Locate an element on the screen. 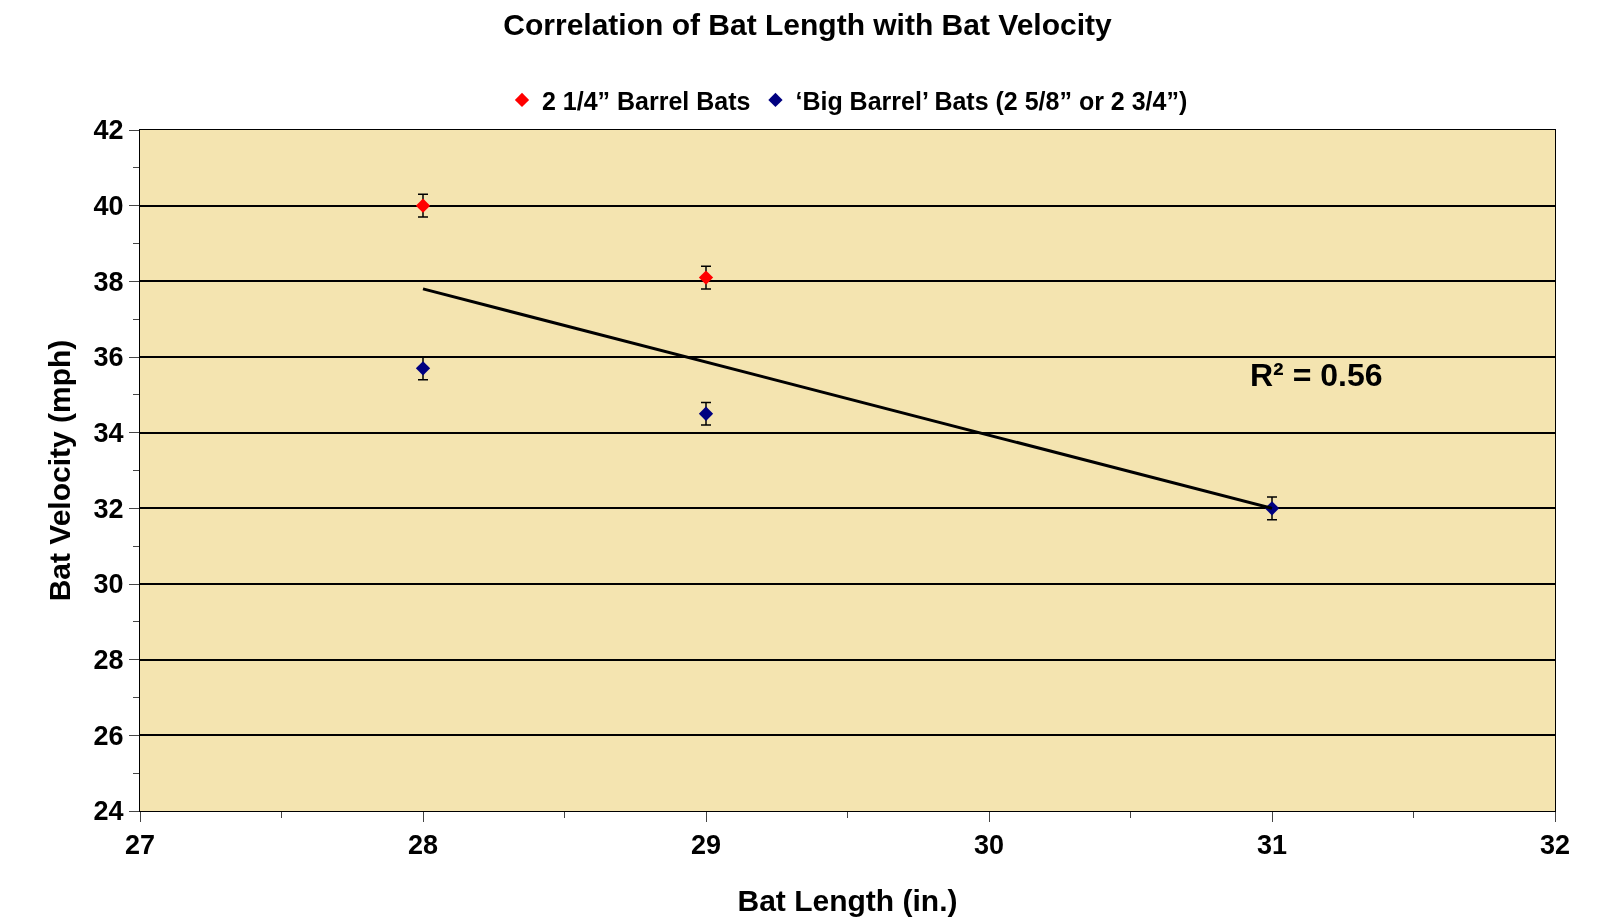 The width and height of the screenshot is (1615, 921). y-tick-label: 36 is located at coordinates (108, 357).